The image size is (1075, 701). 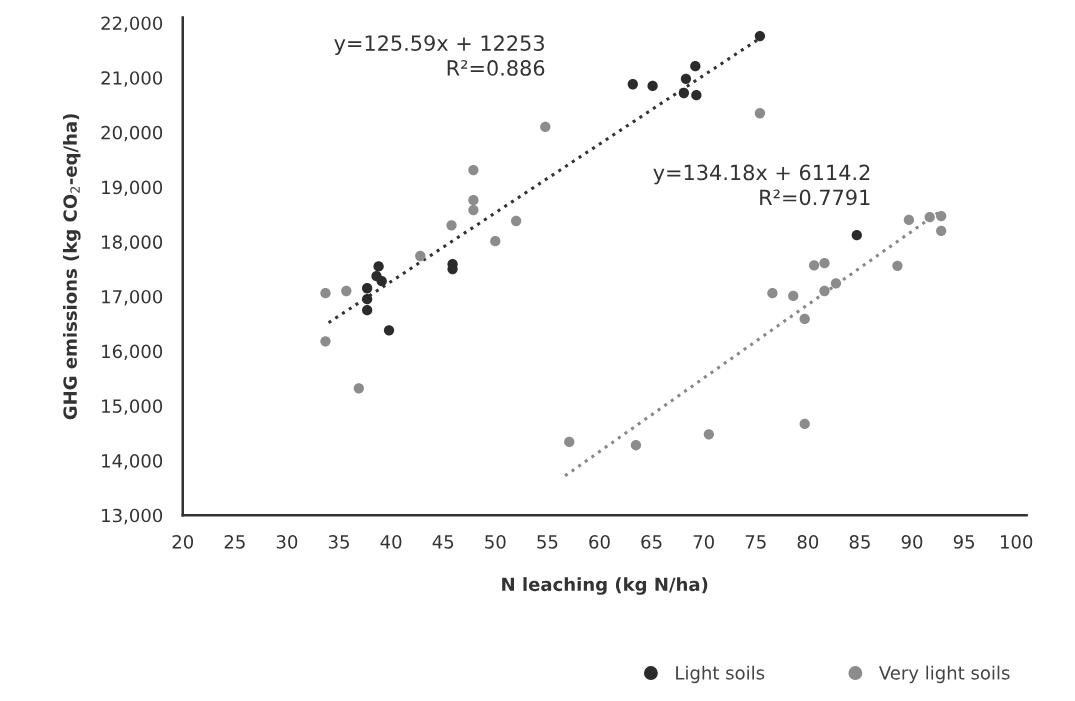 What do you see at coordinates (132, 297) in the screenshot?
I see `y-tick-label: 17,000` at bounding box center [132, 297].